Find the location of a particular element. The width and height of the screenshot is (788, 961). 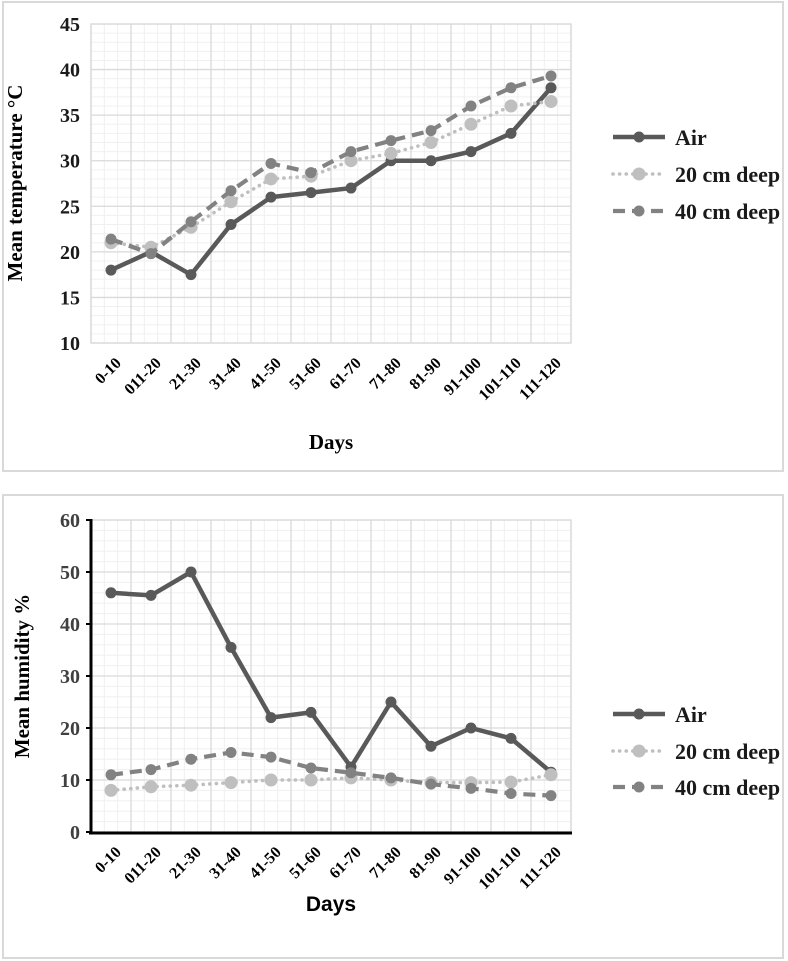

x-tick-label: 31-40 is located at coordinates (225, 374).